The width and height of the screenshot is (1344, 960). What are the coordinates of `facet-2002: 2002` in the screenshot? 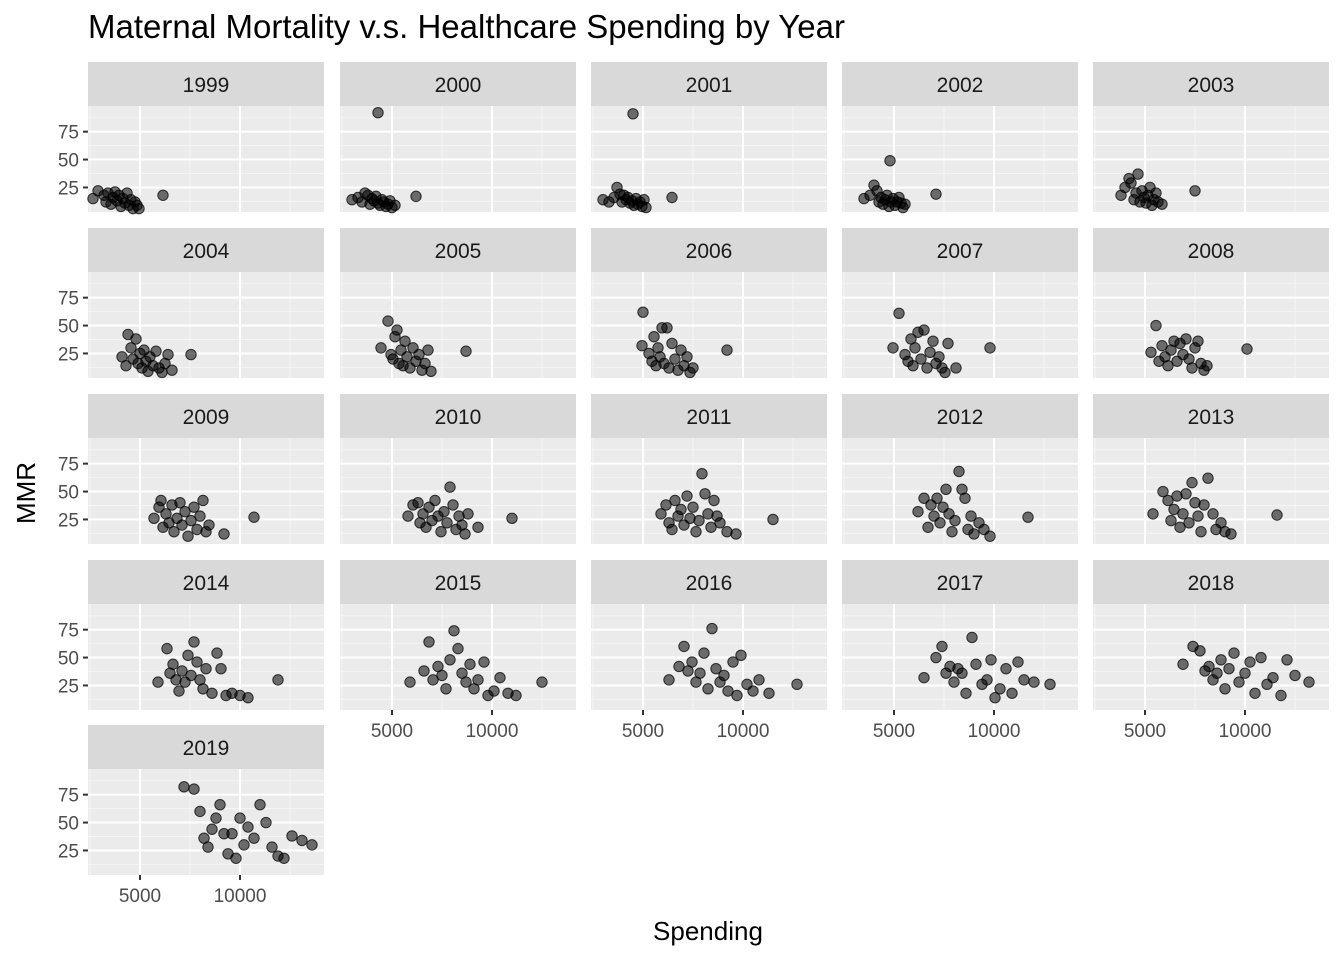 It's located at (960, 138).